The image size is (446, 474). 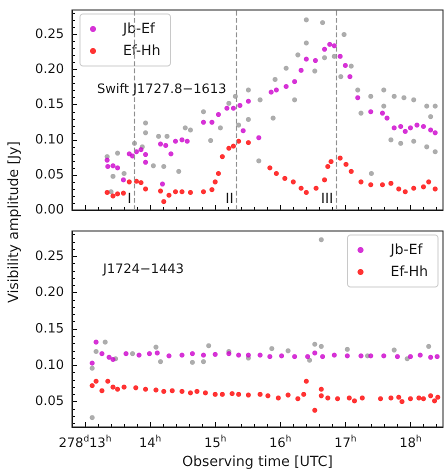 What do you see at coordinates (49, 256) in the screenshot?
I see `y-tick-label: 0.25` at bounding box center [49, 256].